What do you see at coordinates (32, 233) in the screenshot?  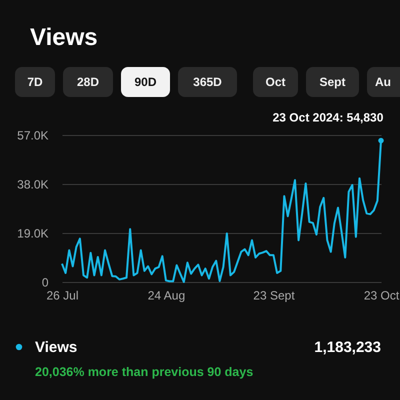 I see `y-tick-label: 19.0K` at bounding box center [32, 233].